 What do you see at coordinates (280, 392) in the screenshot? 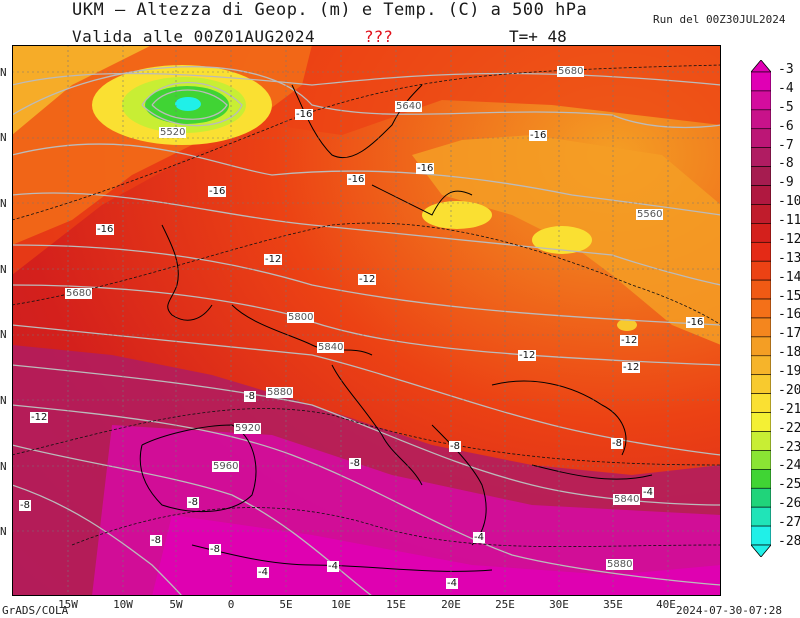
I see `geo-label: 5880` at bounding box center [280, 392].